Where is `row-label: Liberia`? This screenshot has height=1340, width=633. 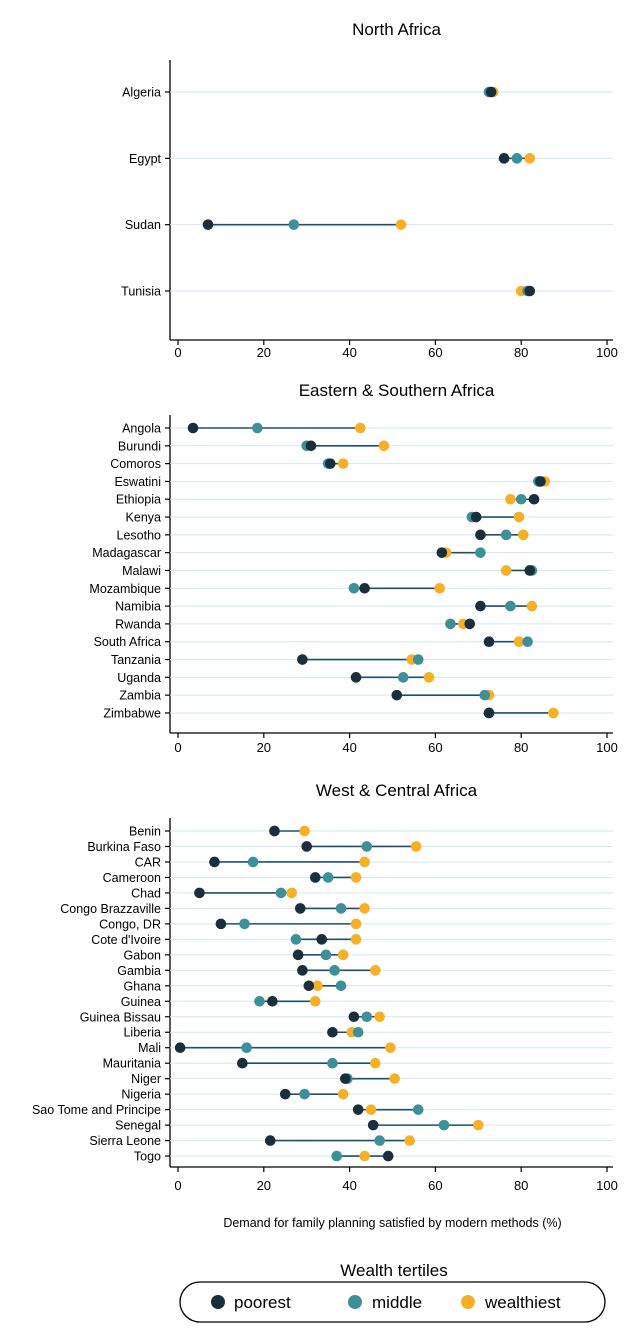 row-label: Liberia is located at coordinates (142, 1033).